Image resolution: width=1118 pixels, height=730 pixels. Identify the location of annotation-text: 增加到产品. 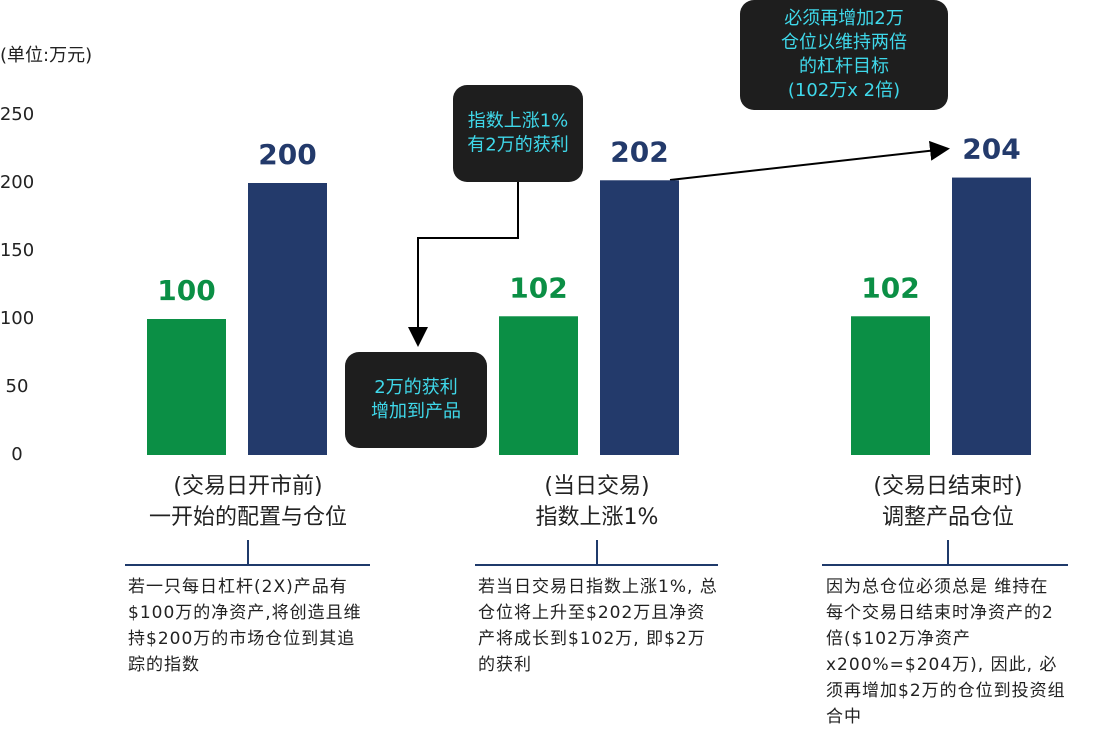
(416, 411).